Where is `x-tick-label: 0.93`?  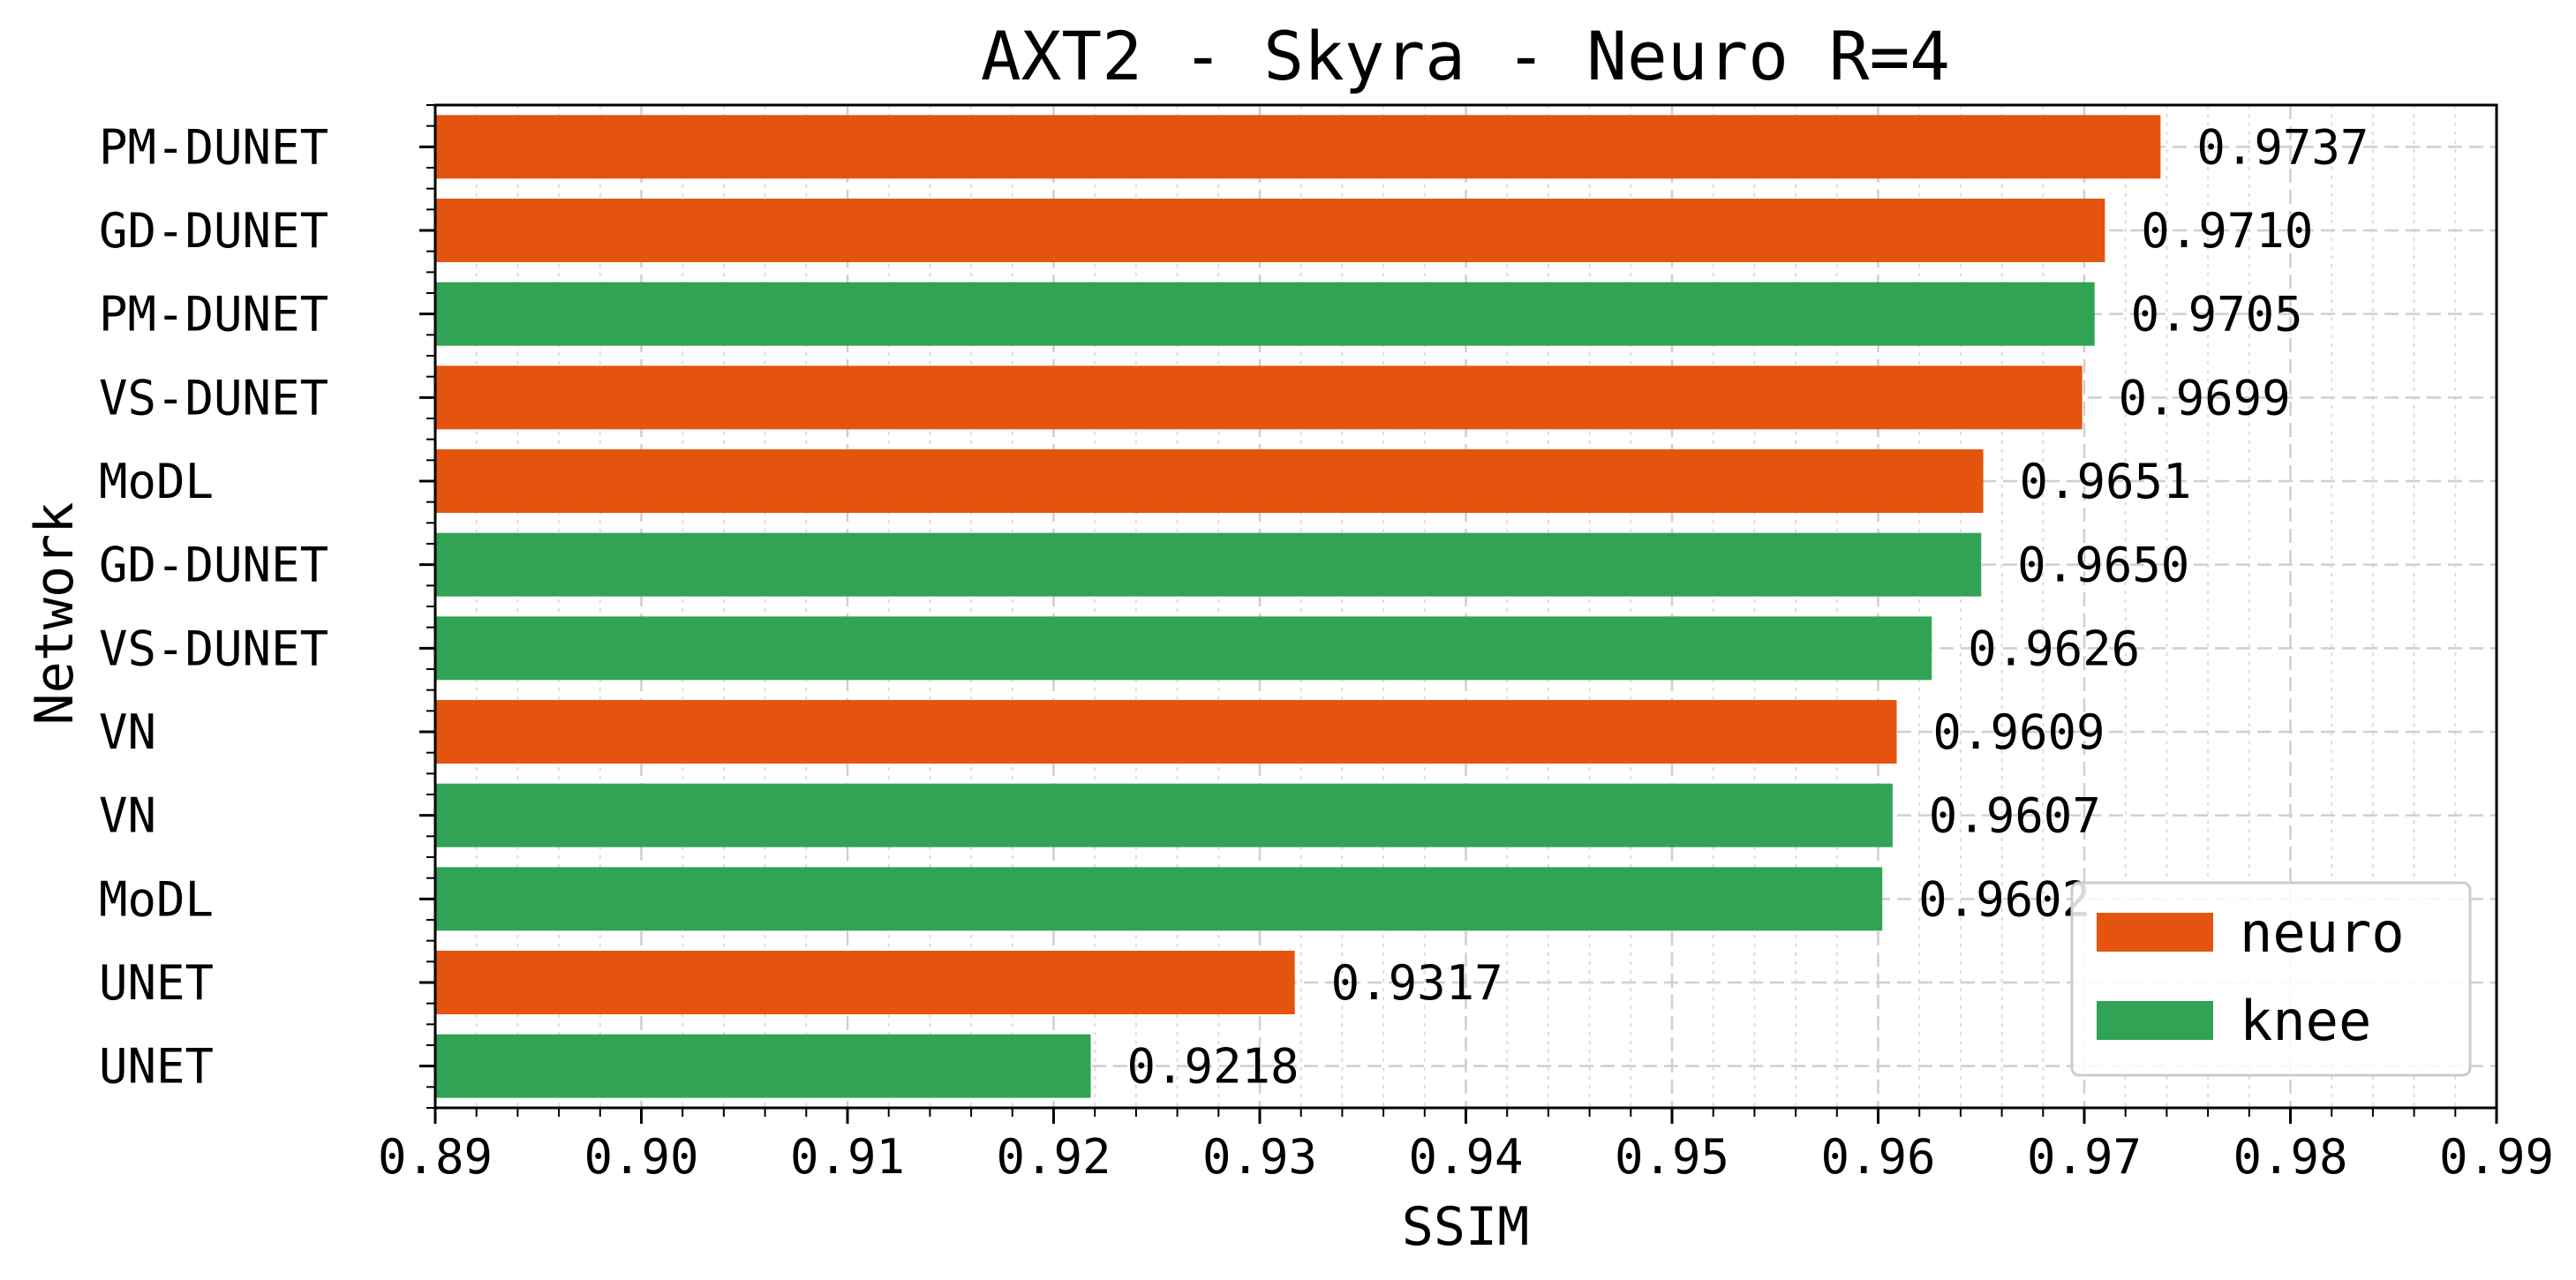
x-tick-label: 0.93 is located at coordinates (1260, 1157).